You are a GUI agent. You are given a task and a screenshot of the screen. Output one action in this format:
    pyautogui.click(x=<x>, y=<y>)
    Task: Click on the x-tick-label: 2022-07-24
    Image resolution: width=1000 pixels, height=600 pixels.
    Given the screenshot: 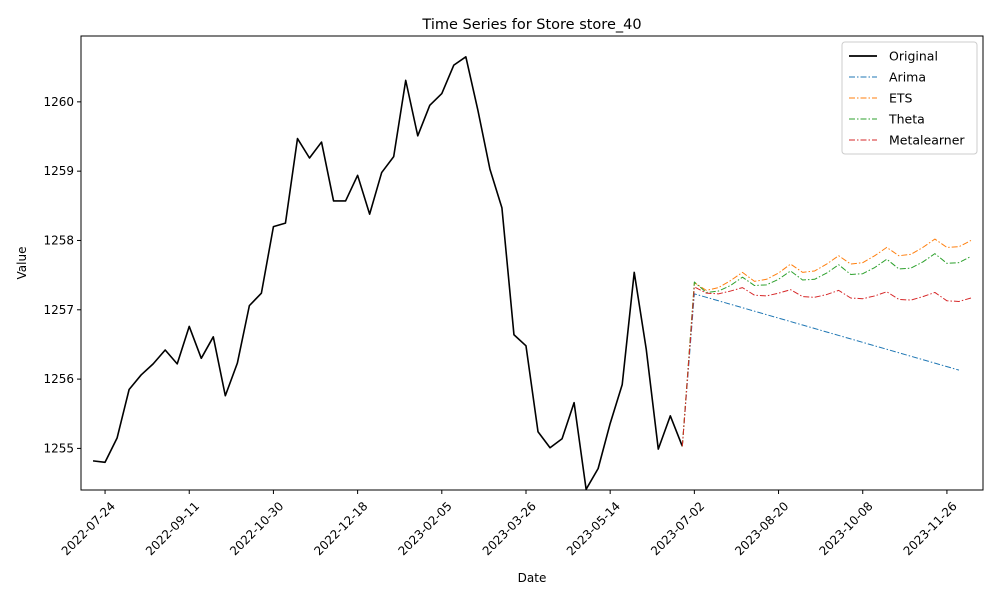 What is the action you would take?
    pyautogui.click(x=88, y=528)
    